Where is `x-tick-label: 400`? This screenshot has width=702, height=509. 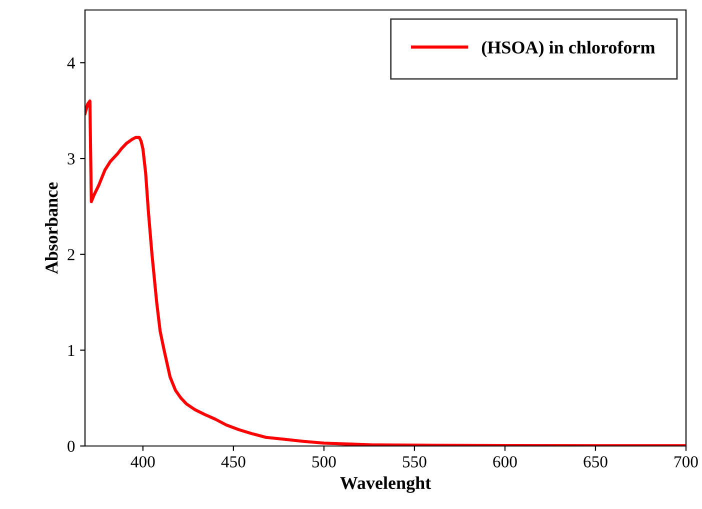
x-tick-label: 400 is located at coordinates (142, 462).